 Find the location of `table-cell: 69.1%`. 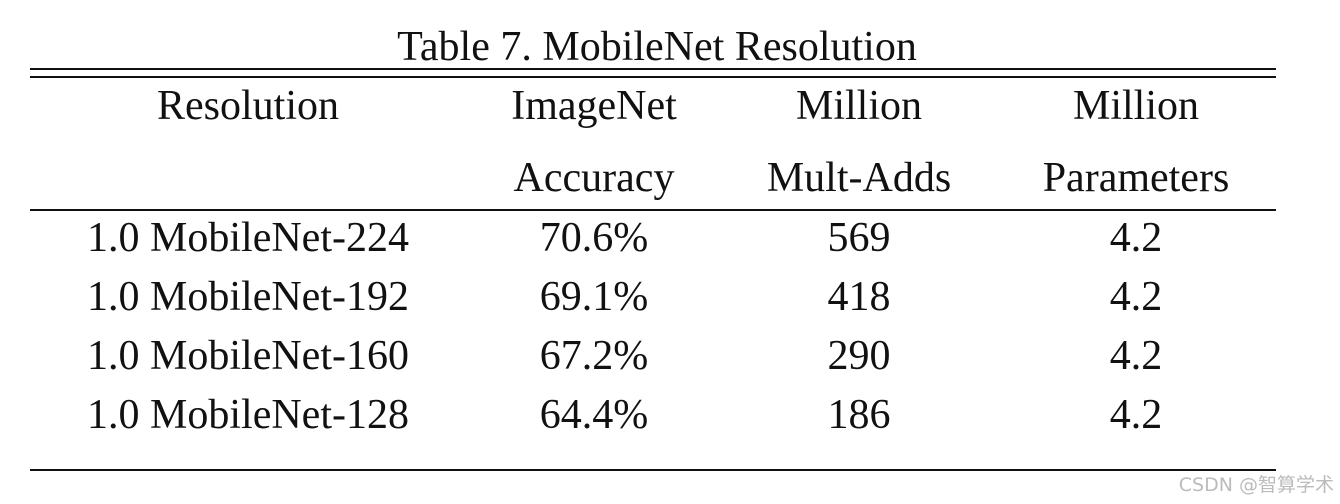

table-cell: 69.1% is located at coordinates (594, 297).